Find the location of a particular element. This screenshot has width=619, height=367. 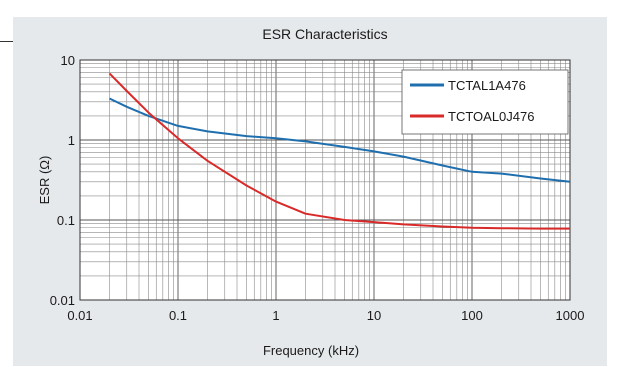

chart-title: ESR Characteristics is located at coordinates (324, 34).